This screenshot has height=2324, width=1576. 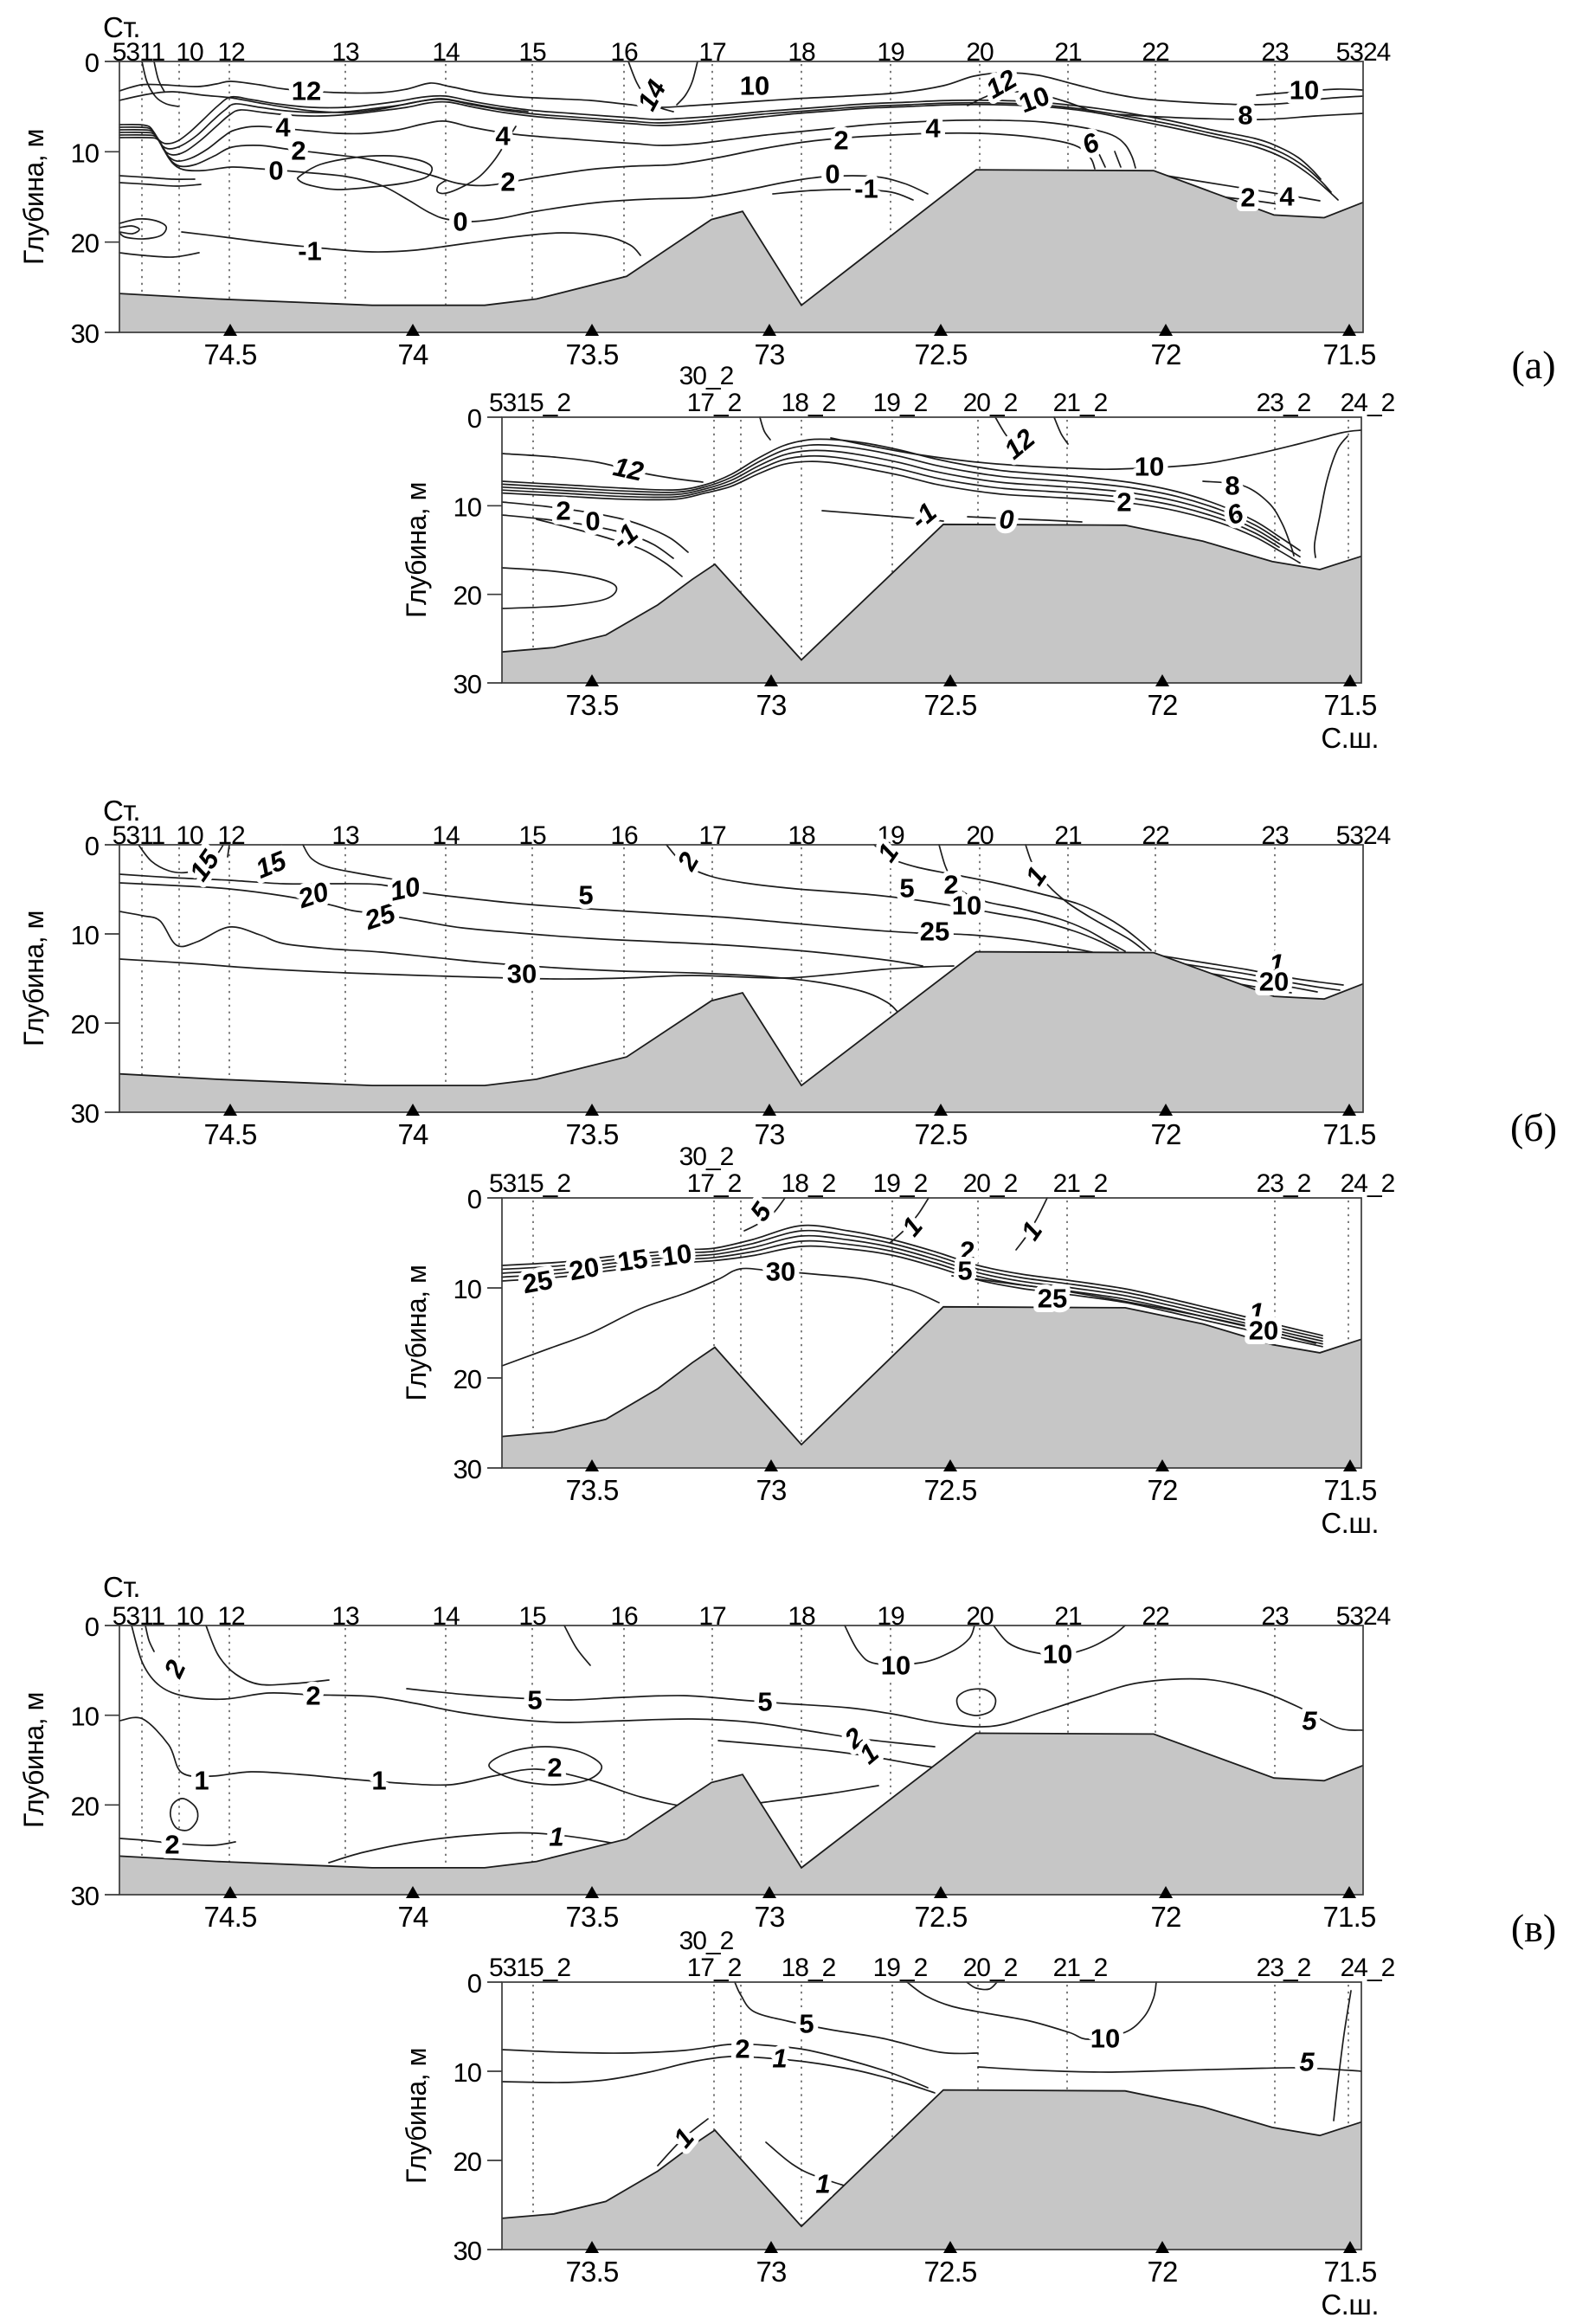 What do you see at coordinates (1155, 52) in the screenshot?
I see `svg-text: 22` at bounding box center [1155, 52].